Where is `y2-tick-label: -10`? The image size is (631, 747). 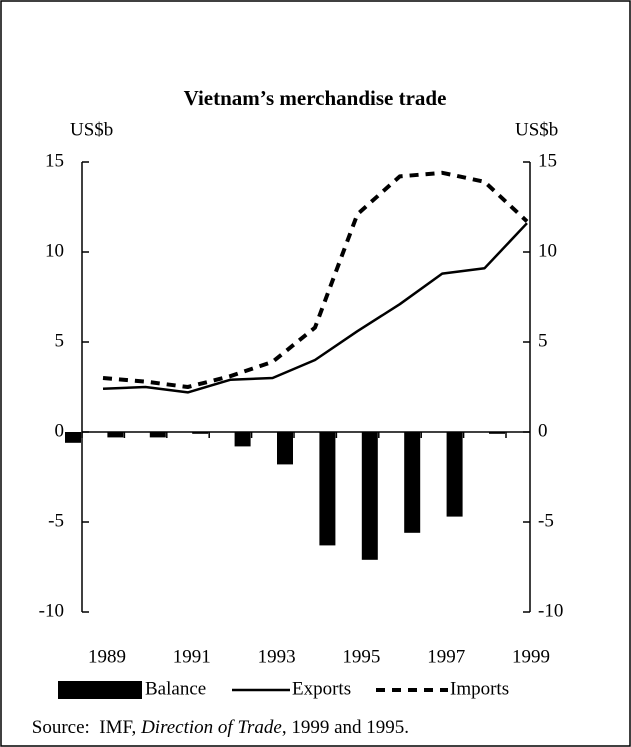
y2-tick-label: -10 is located at coordinates (550, 610).